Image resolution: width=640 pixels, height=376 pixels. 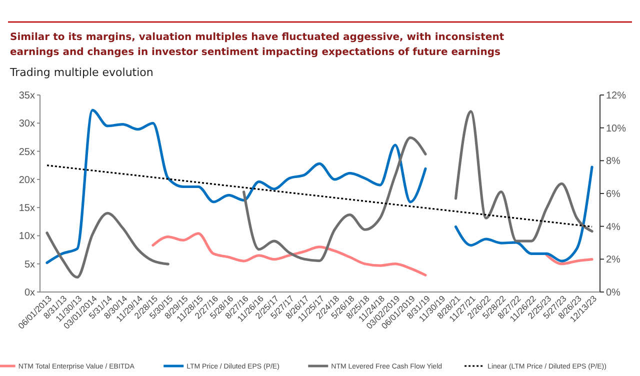 I want to click on y-tick-label: 30x, so click(x=26, y=124).